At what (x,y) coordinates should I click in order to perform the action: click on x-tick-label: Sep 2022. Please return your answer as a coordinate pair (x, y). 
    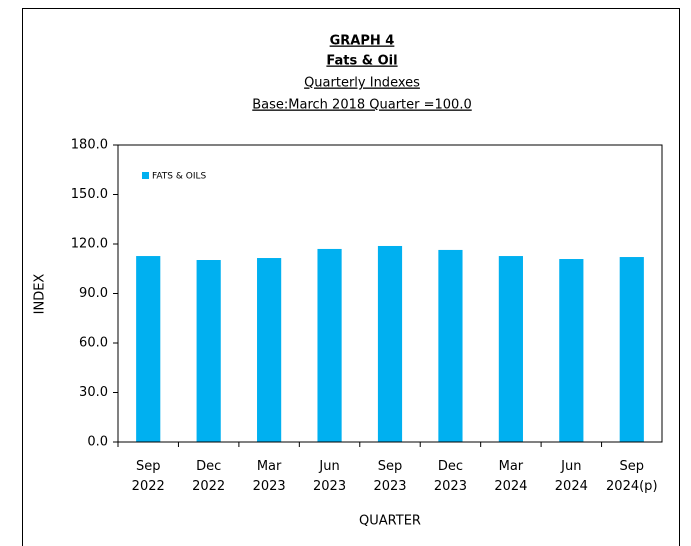
    Looking at the image, I should click on (148, 476).